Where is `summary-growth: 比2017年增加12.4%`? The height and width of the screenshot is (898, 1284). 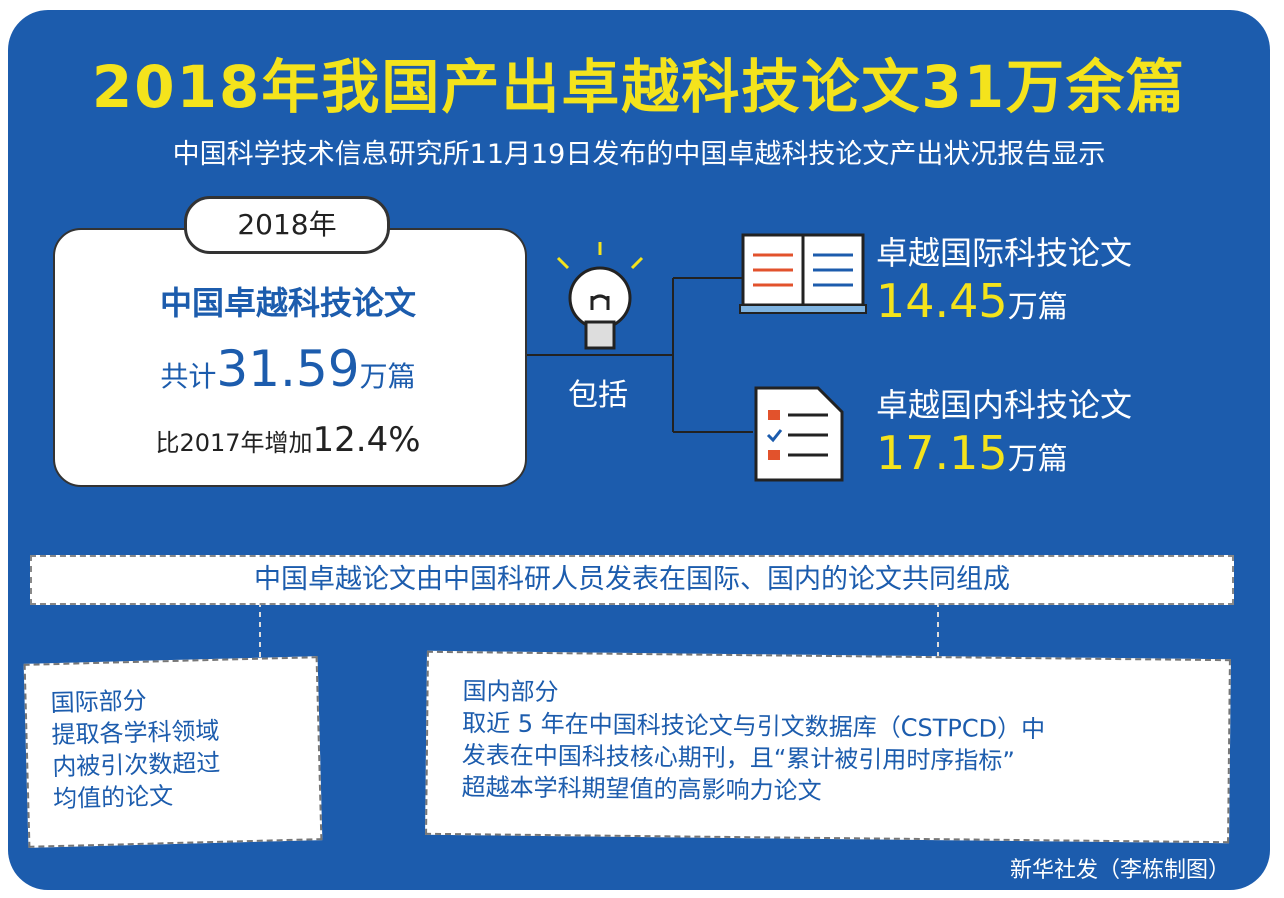
summary-growth: 比2017年增加12.4% is located at coordinates (288, 440).